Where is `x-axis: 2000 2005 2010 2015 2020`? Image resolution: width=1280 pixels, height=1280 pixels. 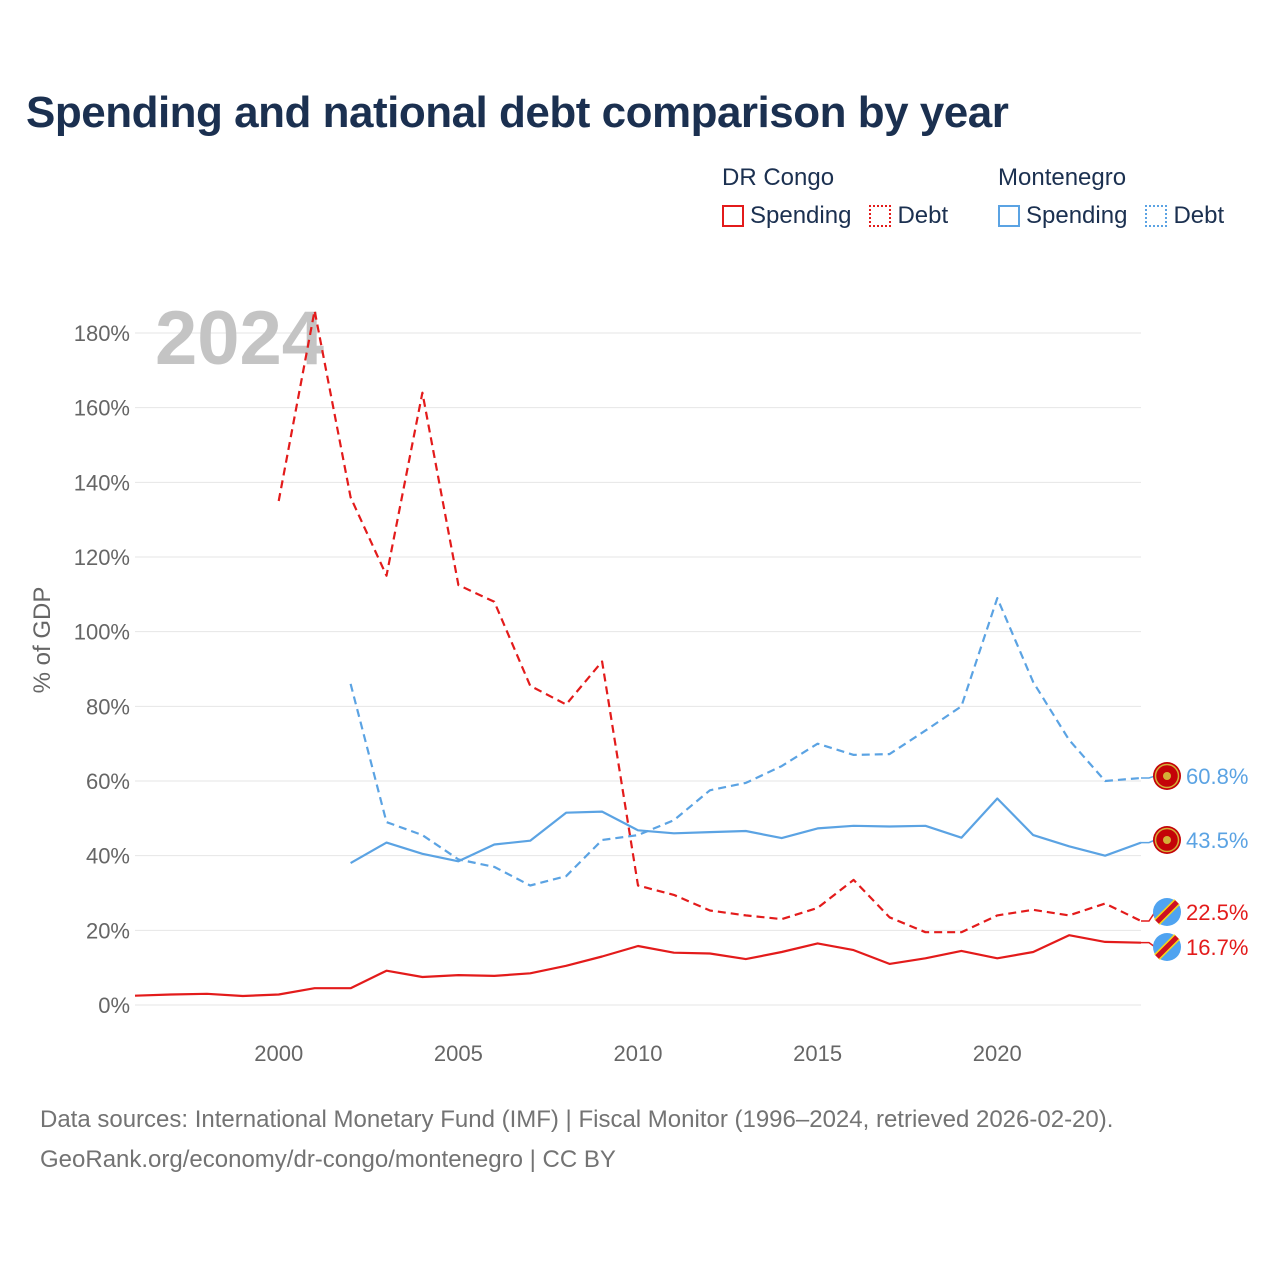 x-axis: 2000 2005 2010 2015 2020 is located at coordinates (638, 1053).